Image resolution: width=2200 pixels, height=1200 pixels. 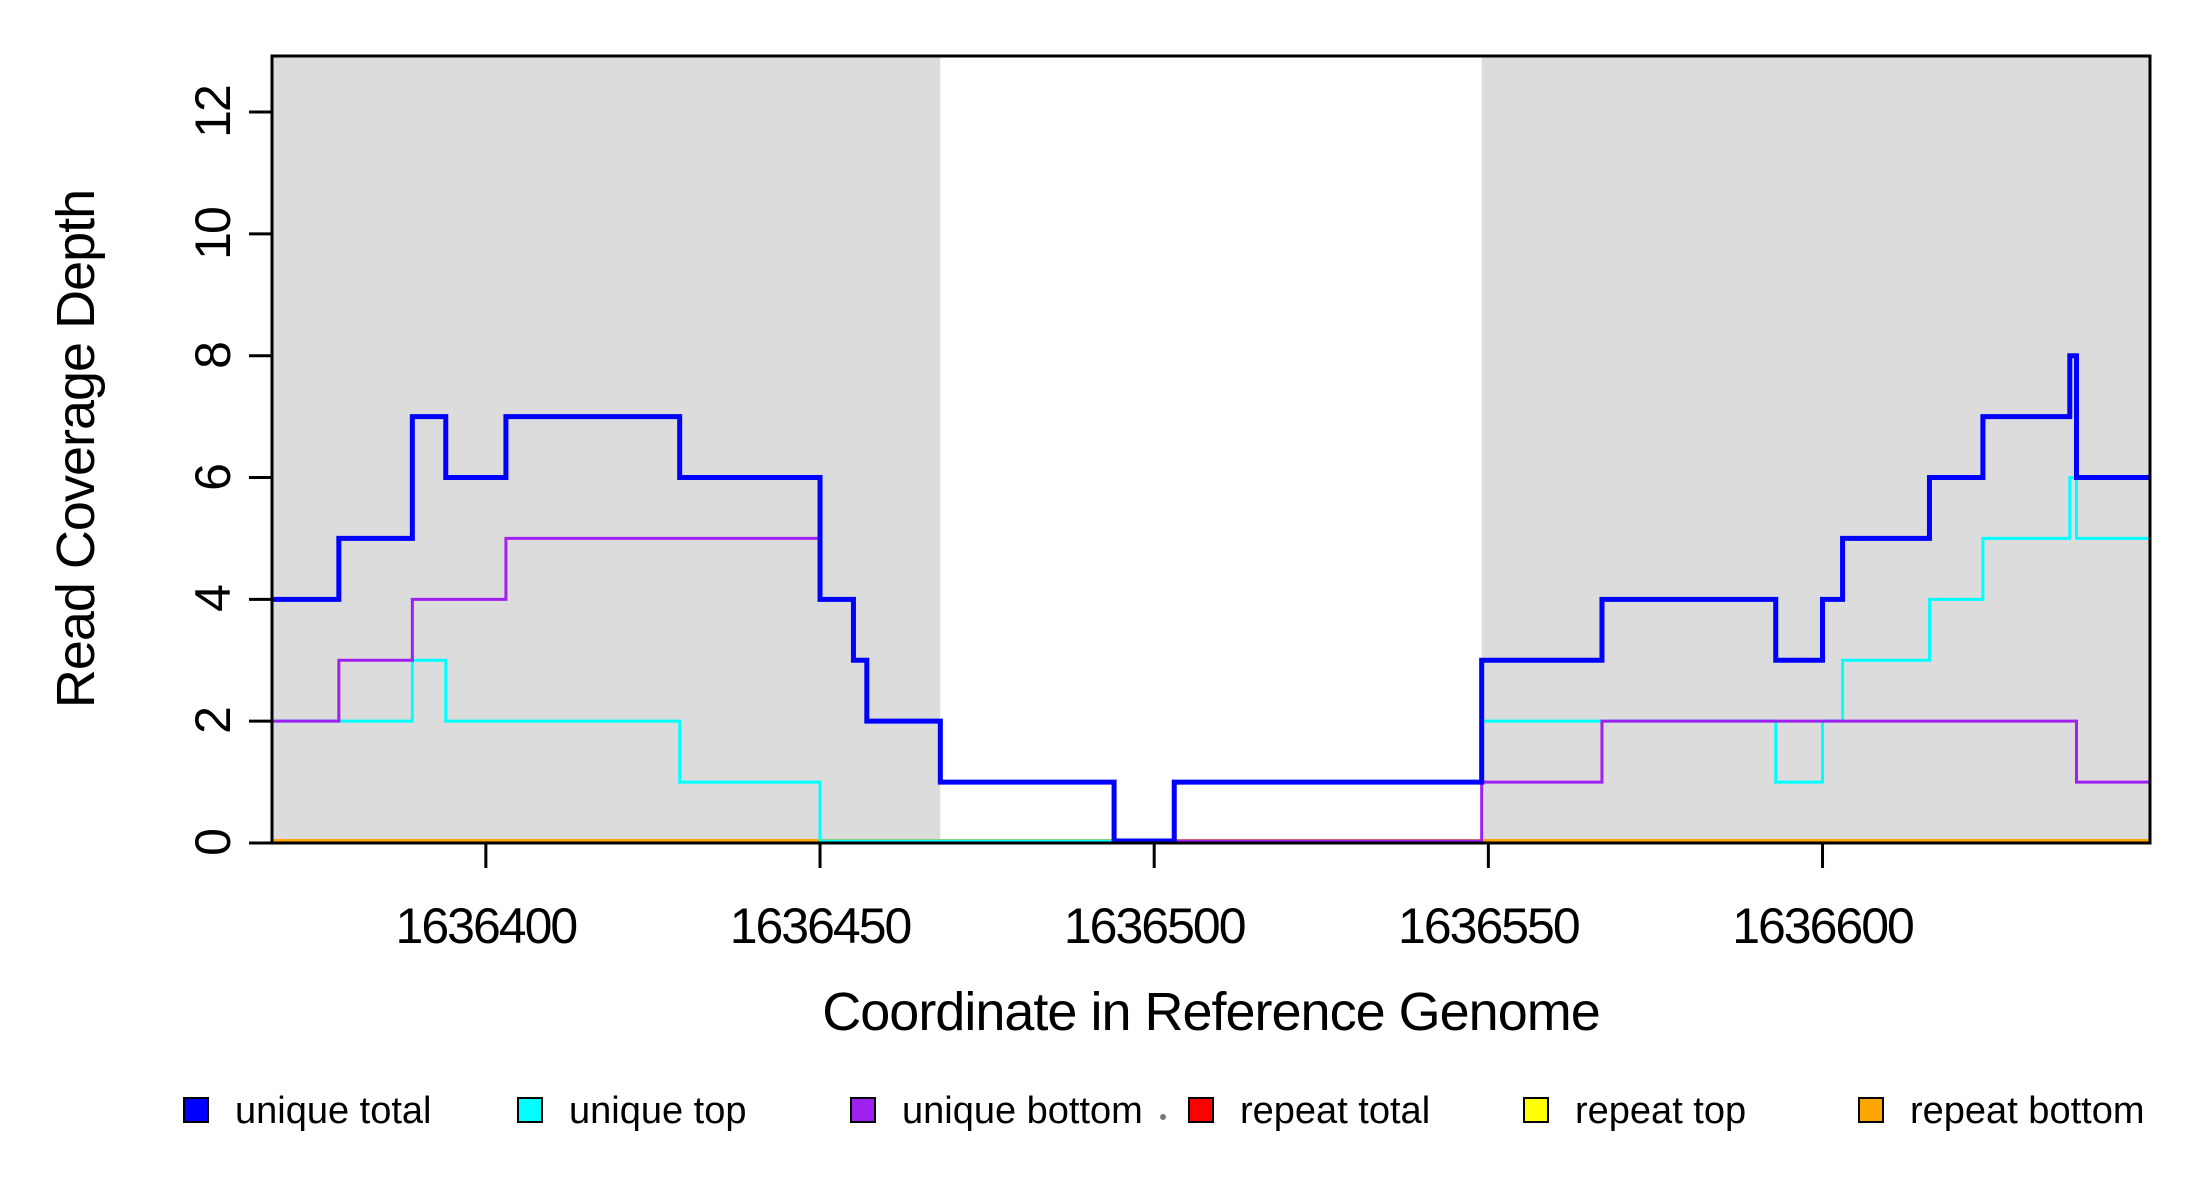 What do you see at coordinates (196, 1110) in the screenshot?
I see `legend-swatch-unique-total` at bounding box center [196, 1110].